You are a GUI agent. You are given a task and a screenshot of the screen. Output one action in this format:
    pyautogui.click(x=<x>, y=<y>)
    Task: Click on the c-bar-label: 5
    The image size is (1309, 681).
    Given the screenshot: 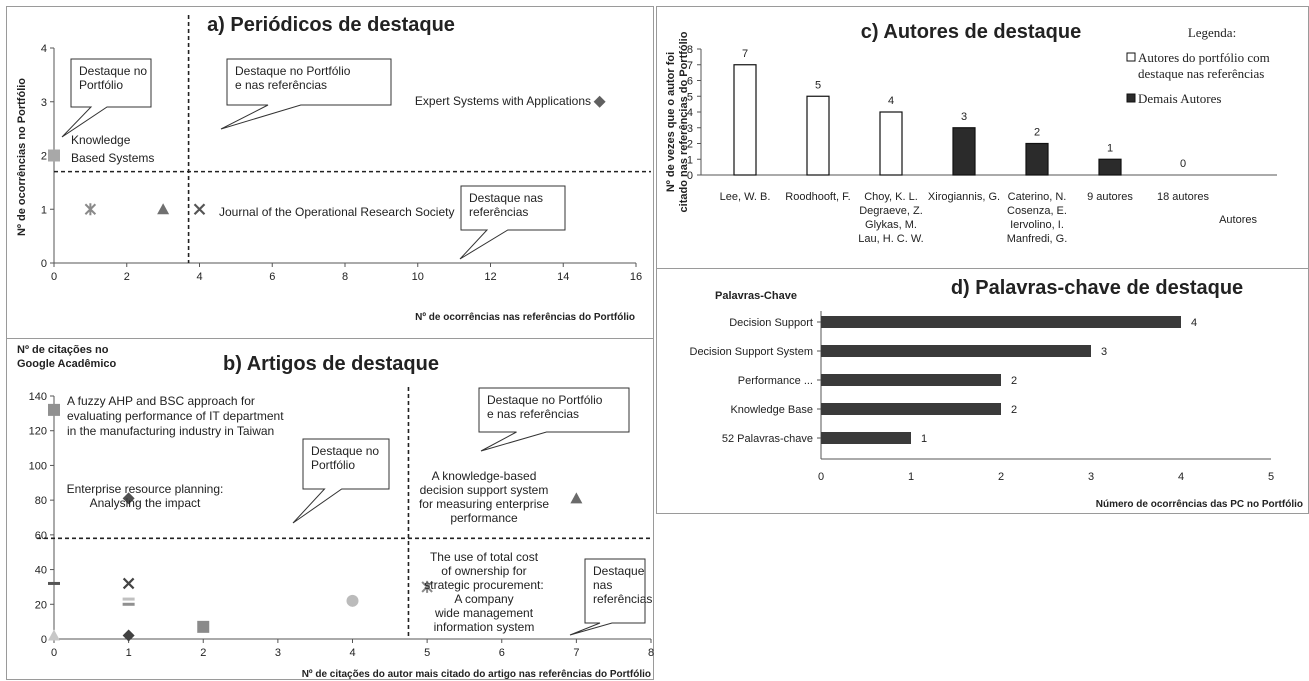 What is the action you would take?
    pyautogui.click(x=818, y=85)
    